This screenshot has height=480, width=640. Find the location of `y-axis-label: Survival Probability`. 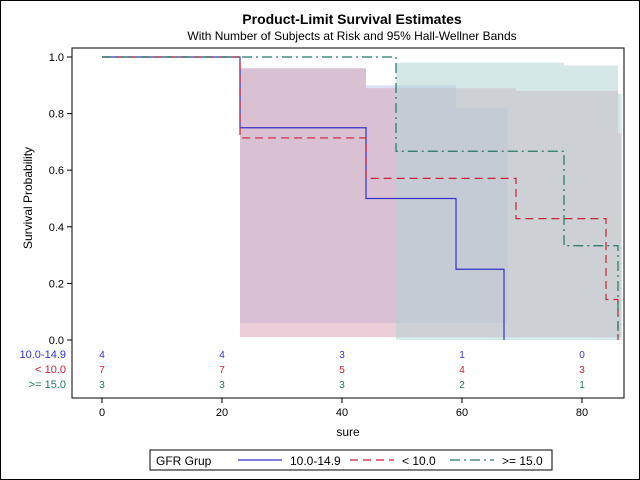

y-axis-label: Survival Probability is located at coordinates (28, 198).